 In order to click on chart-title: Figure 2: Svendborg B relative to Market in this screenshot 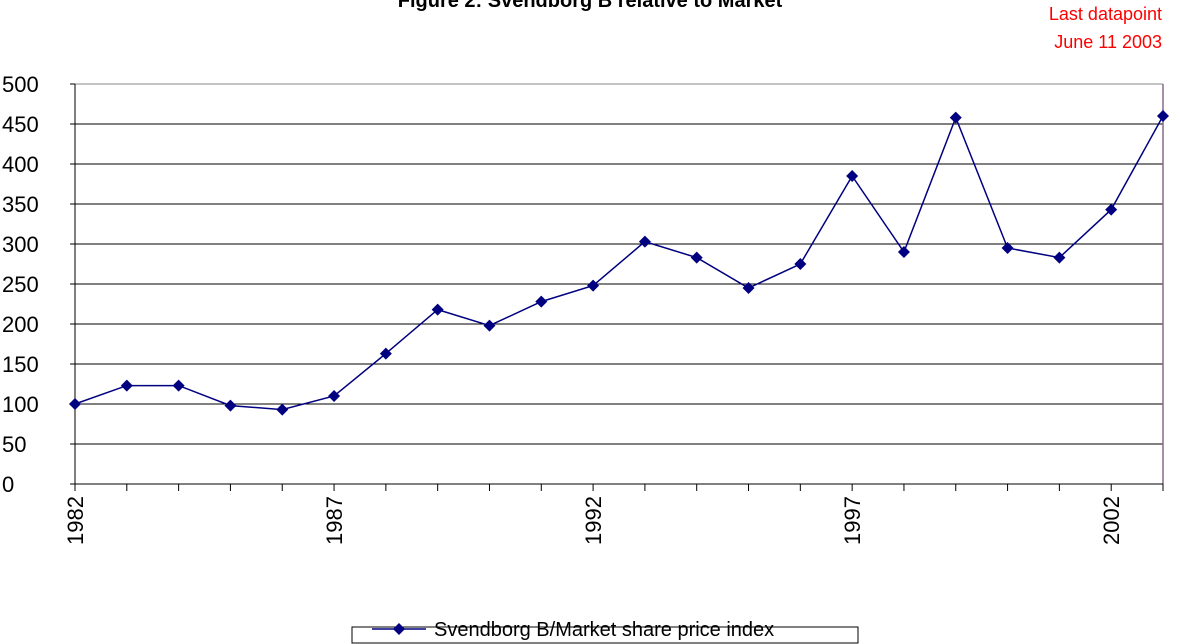, I will do `click(590, 6)`.